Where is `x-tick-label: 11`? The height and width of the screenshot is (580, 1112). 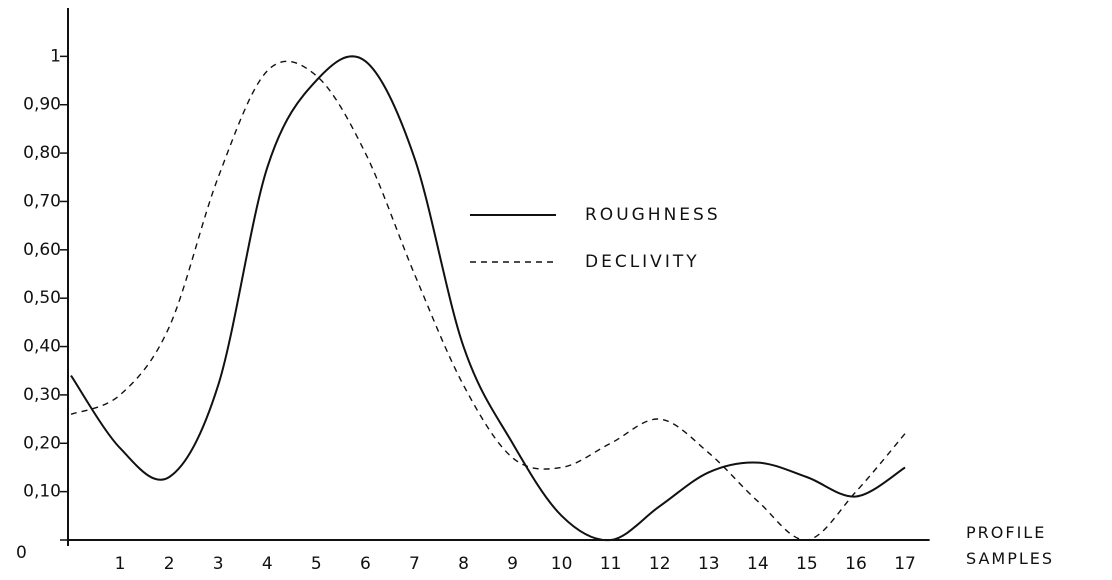
x-tick-label: 11 is located at coordinates (611, 564).